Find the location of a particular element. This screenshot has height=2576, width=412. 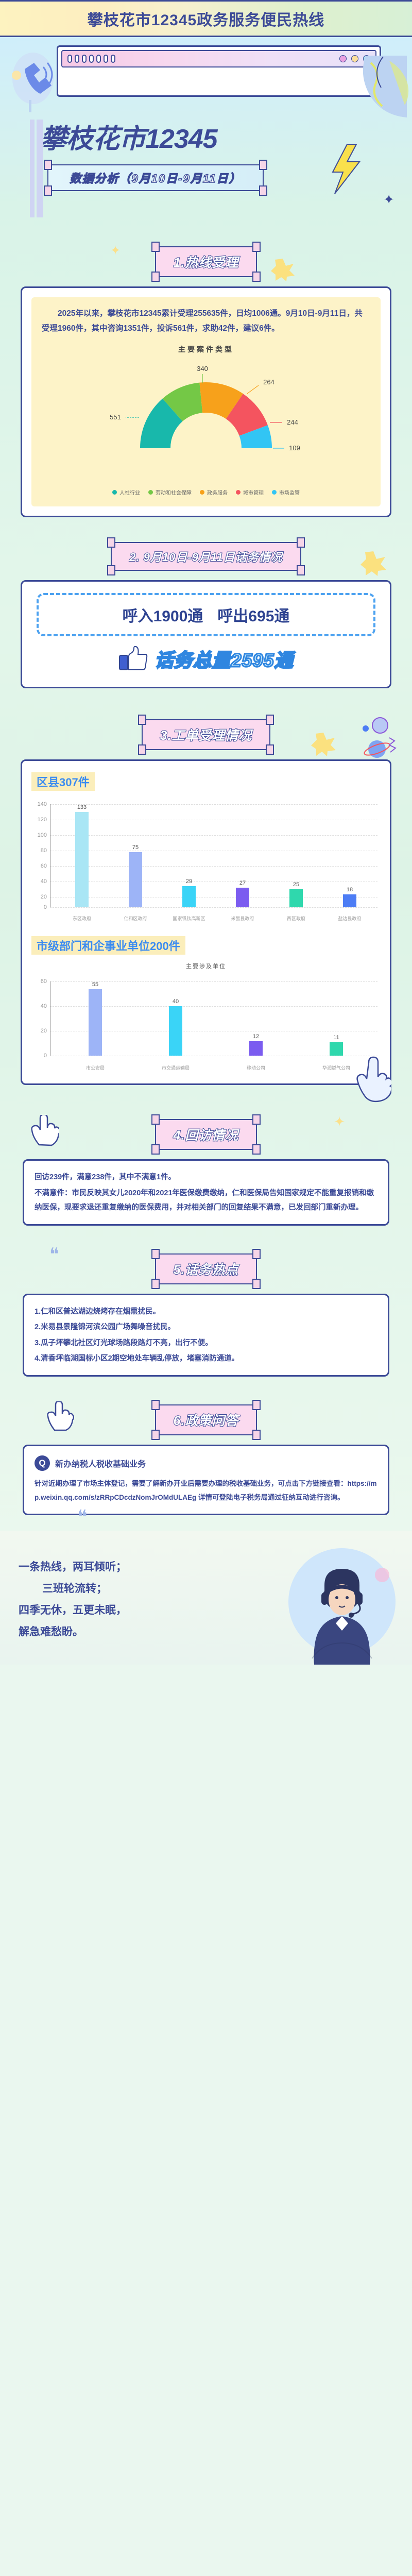

thumbs-up-icon is located at coordinates (133, 658).